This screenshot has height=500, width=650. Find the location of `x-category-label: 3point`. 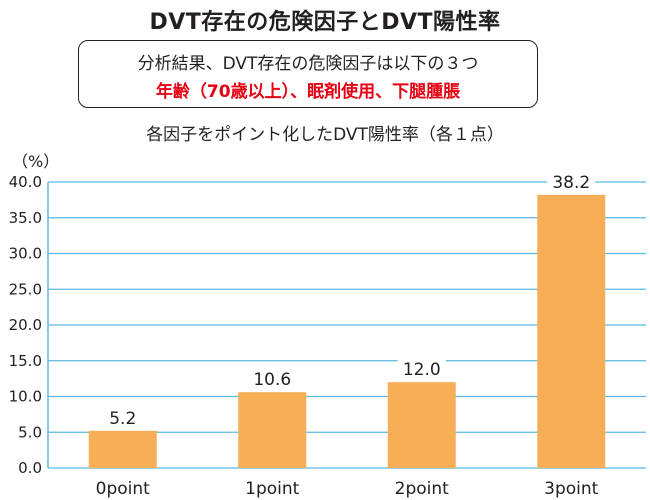

x-category-label: 3point is located at coordinates (571, 489).